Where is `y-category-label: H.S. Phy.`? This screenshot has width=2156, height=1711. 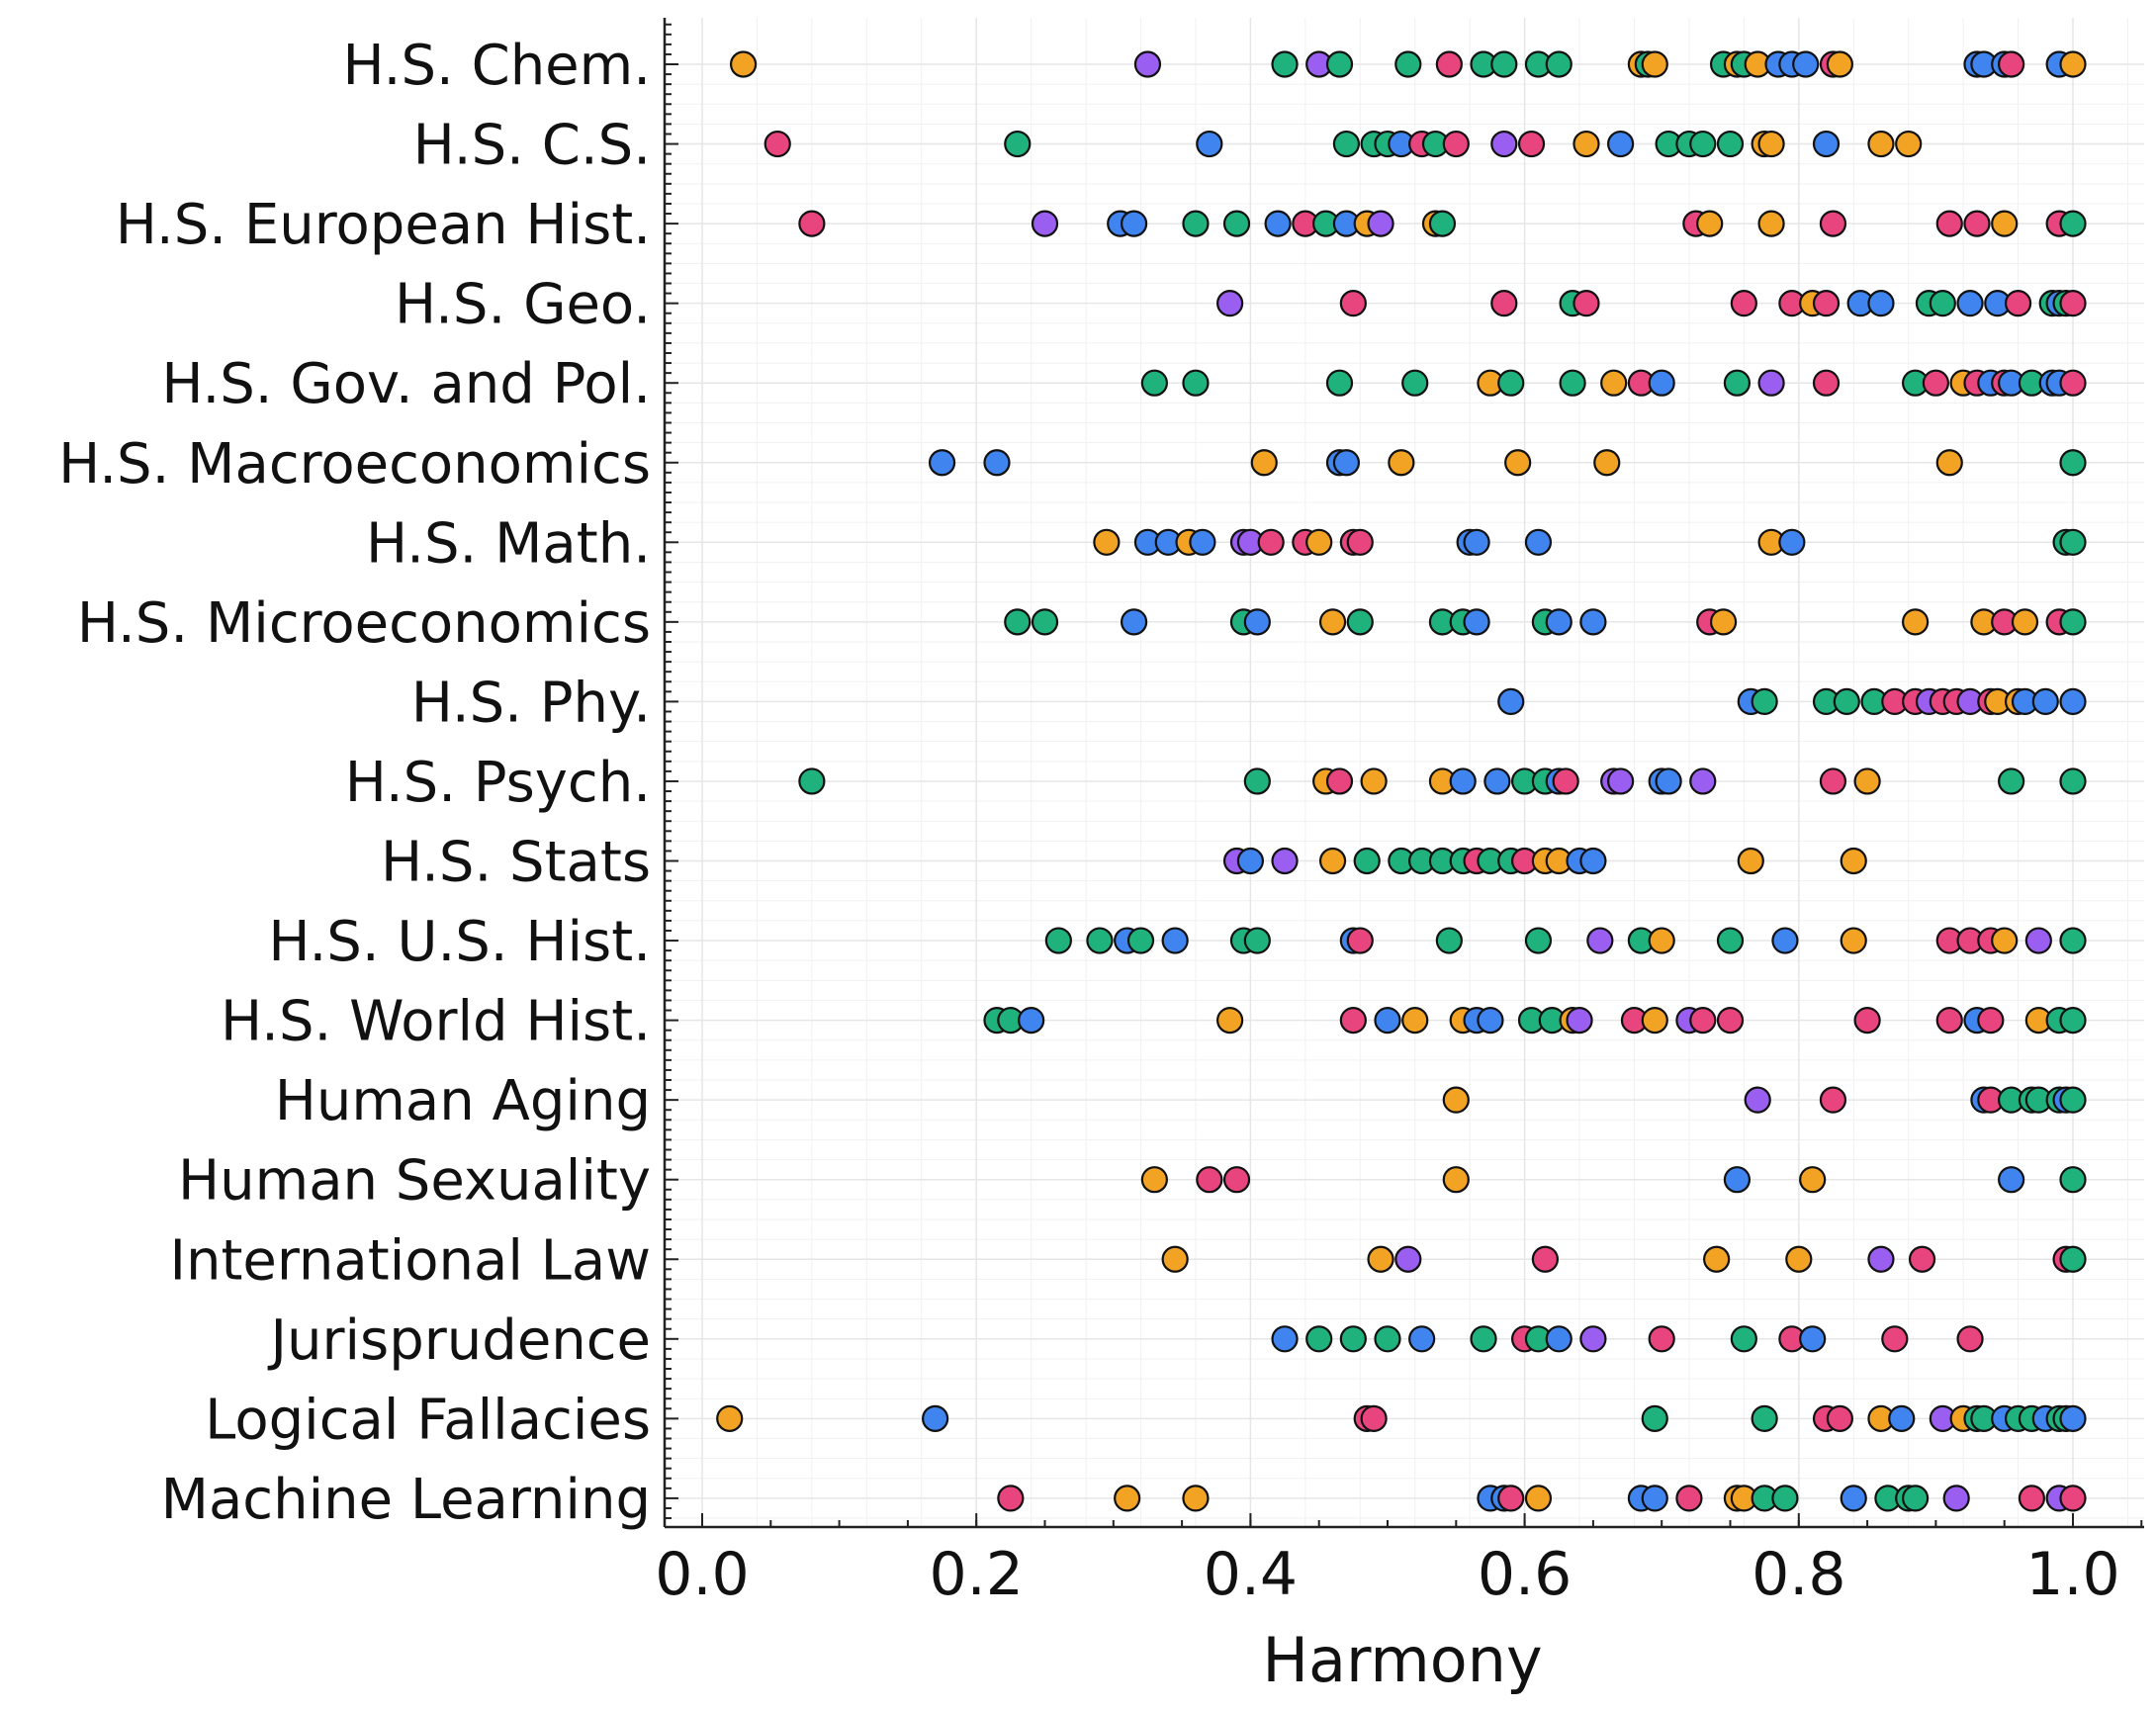
y-category-label: H.S. Phy. is located at coordinates (531, 703).